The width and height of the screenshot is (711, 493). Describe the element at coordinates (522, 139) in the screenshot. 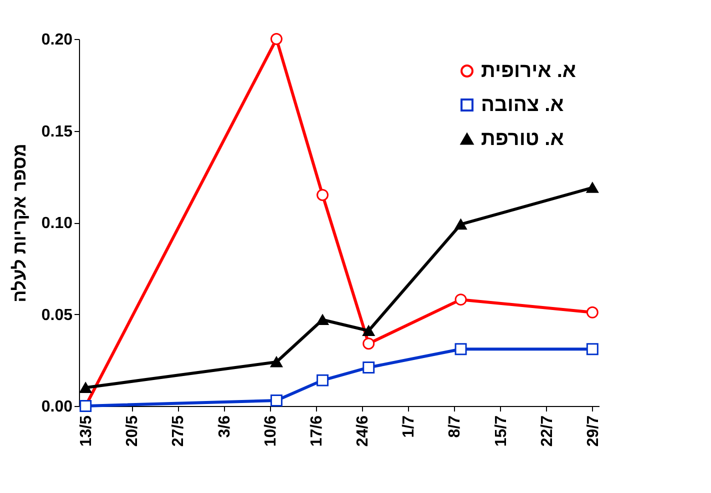

I see `legend-label: א. טורפת` at that location.